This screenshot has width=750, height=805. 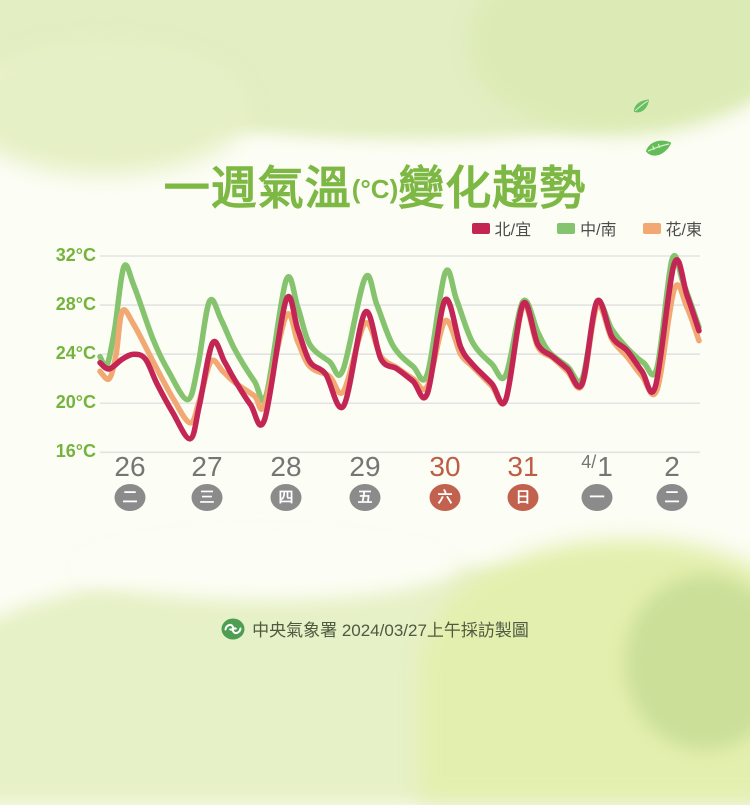 What do you see at coordinates (75, 353) in the screenshot?
I see `y-tick-label: 24°C` at bounding box center [75, 353].